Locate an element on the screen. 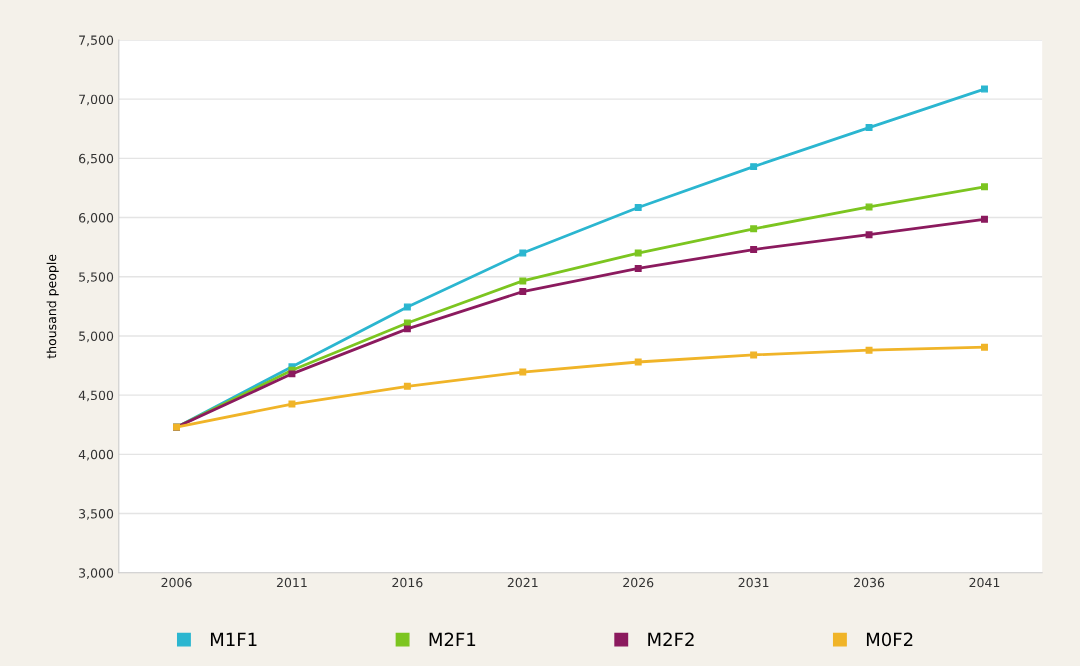  legend-label: M0F2 is located at coordinates (889, 639).